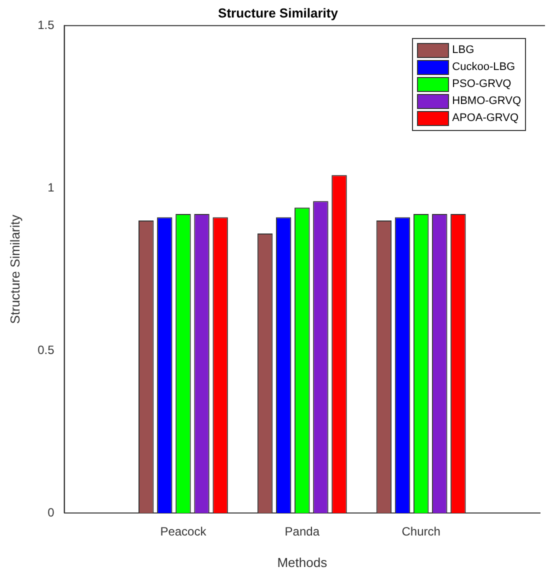 This screenshot has height=579, width=552. What do you see at coordinates (421, 531) in the screenshot?
I see `x-tick-label: Church` at bounding box center [421, 531].